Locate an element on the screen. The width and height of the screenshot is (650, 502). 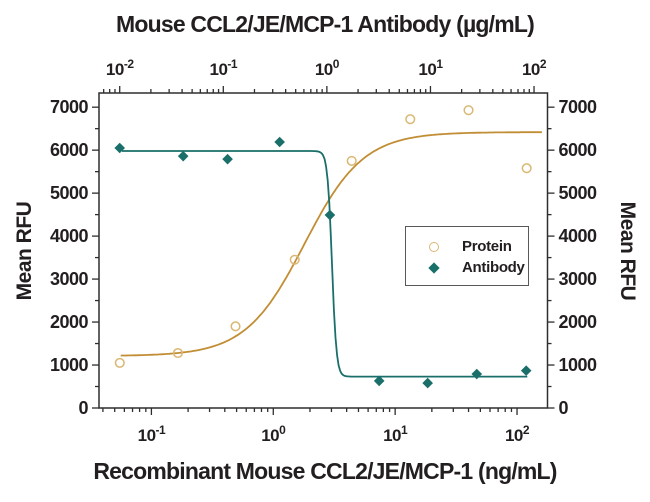
bottom-axis-ticks is located at coordinates (310, 411).